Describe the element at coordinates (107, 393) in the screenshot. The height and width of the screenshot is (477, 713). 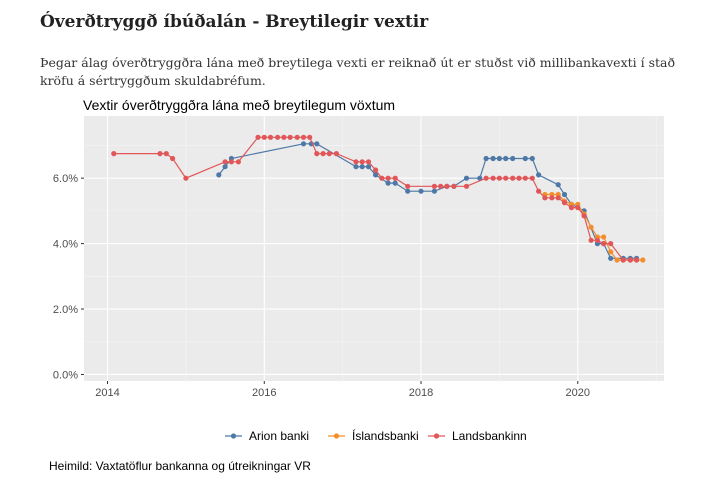
I see `x-tick-label: 2014` at that location.